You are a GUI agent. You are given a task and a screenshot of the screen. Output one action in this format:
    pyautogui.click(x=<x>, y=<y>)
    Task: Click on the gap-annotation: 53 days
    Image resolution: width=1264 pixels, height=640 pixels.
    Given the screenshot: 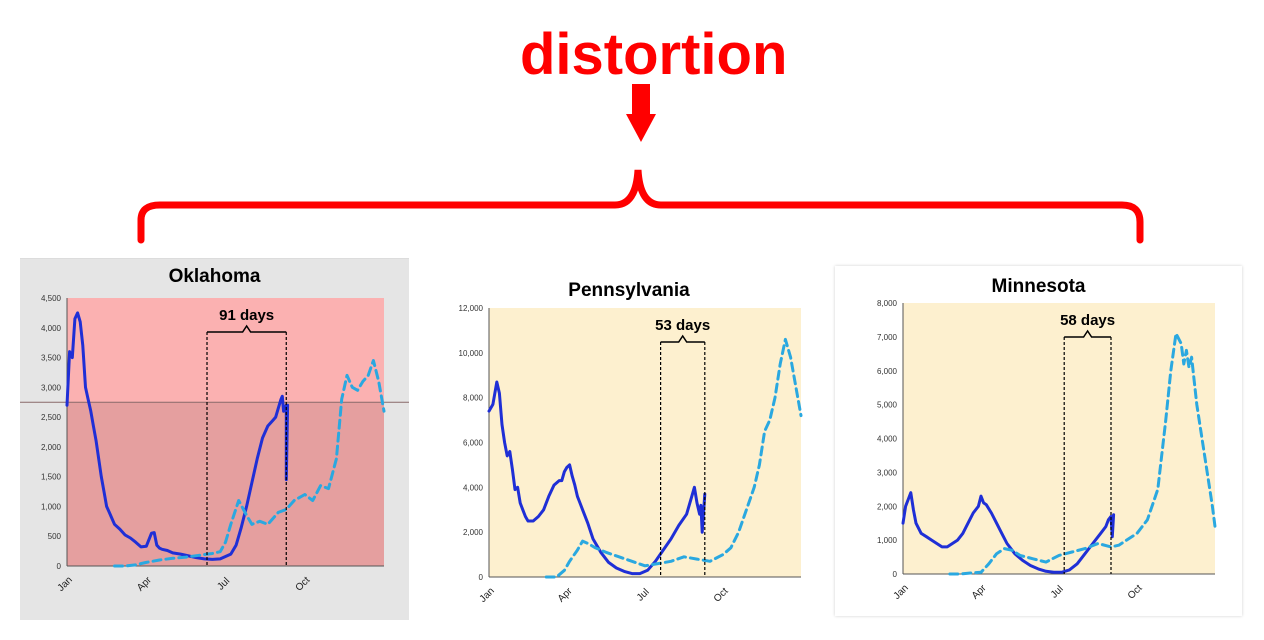 What is the action you would take?
    pyautogui.click(x=682, y=447)
    